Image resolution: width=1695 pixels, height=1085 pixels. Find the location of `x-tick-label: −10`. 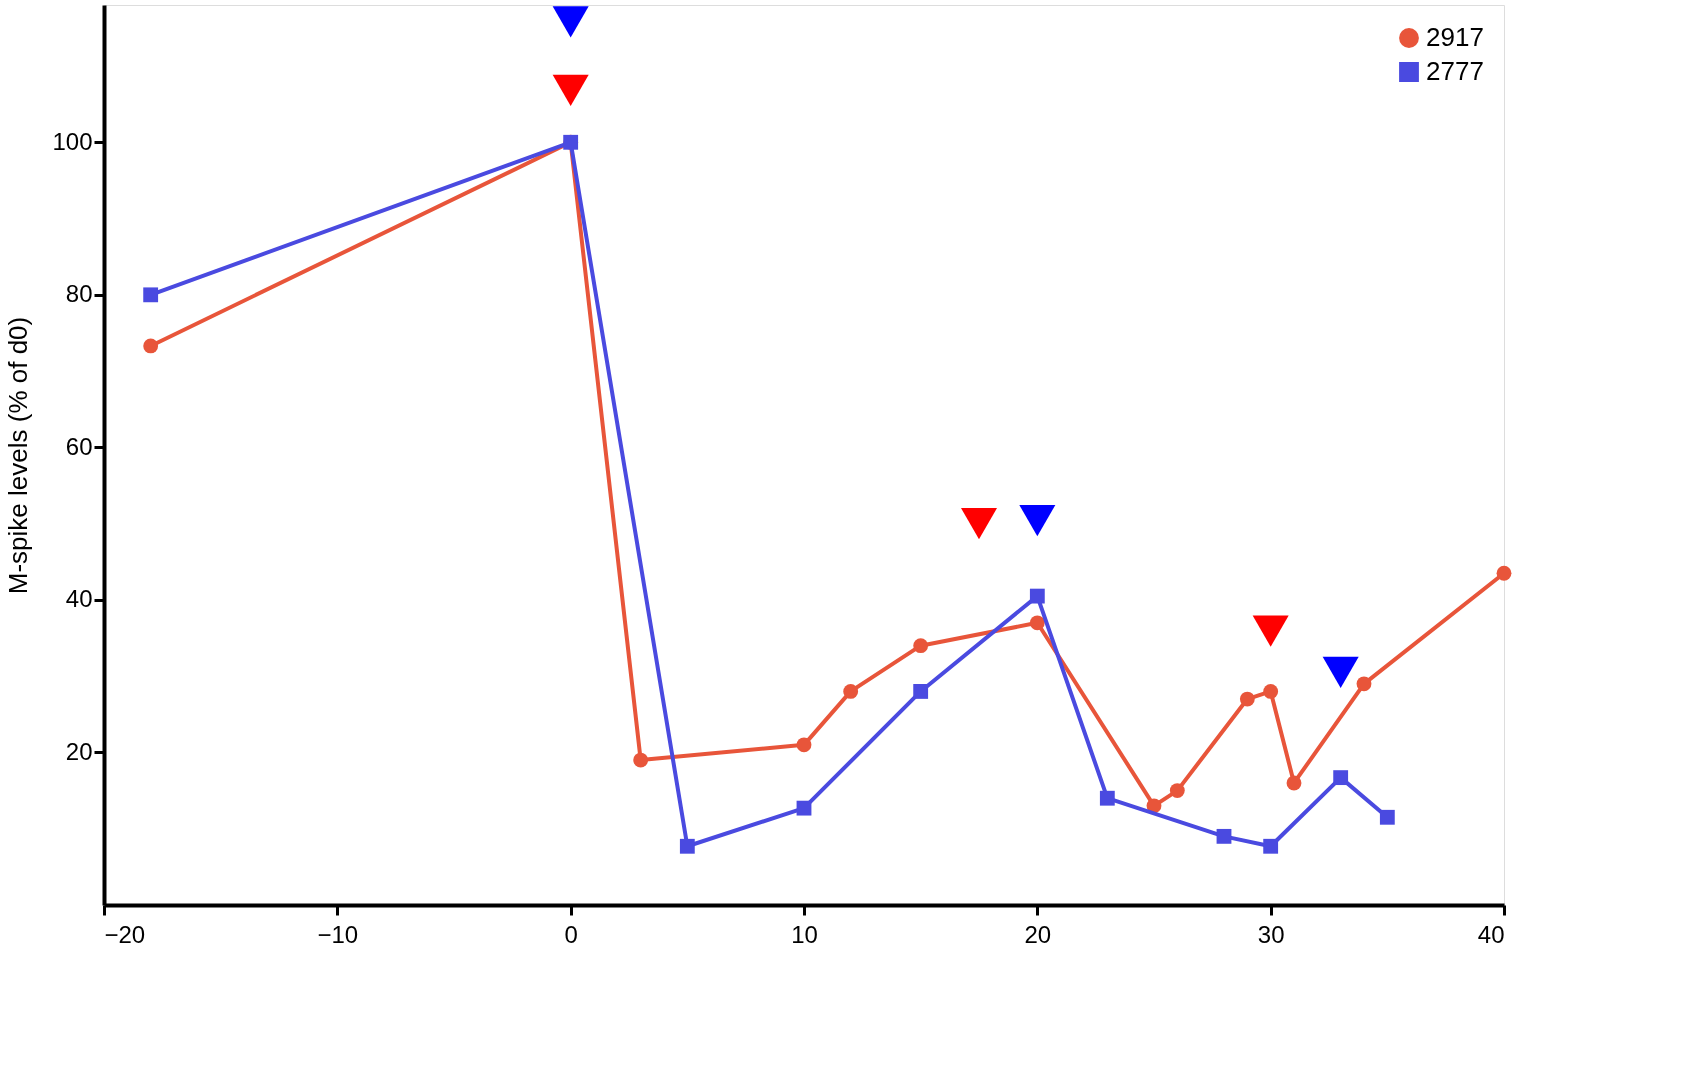

x-tick-label: −10 is located at coordinates (338, 934).